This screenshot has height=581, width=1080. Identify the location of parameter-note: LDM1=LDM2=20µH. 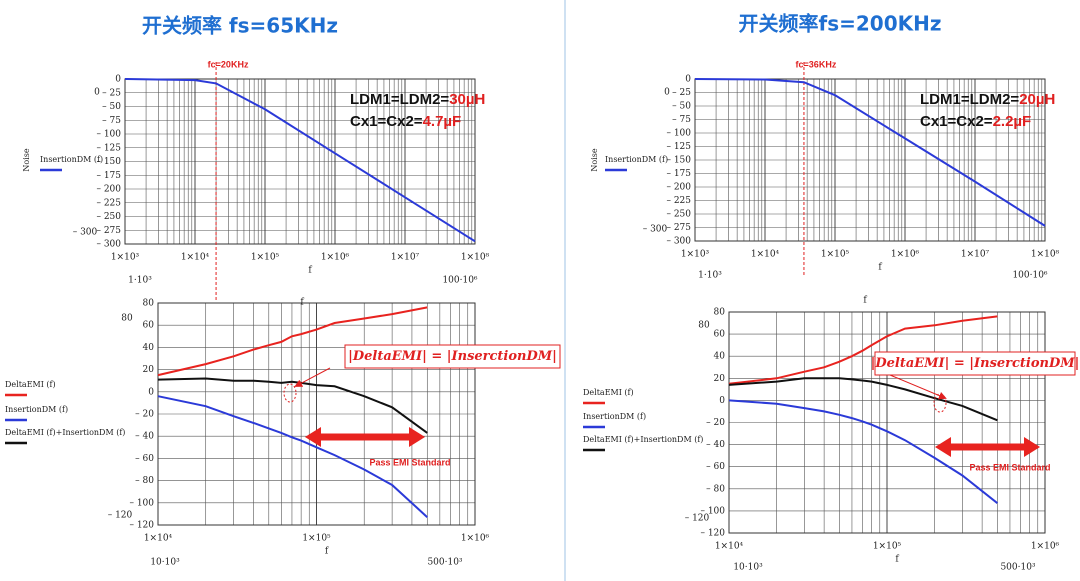
(987, 99).